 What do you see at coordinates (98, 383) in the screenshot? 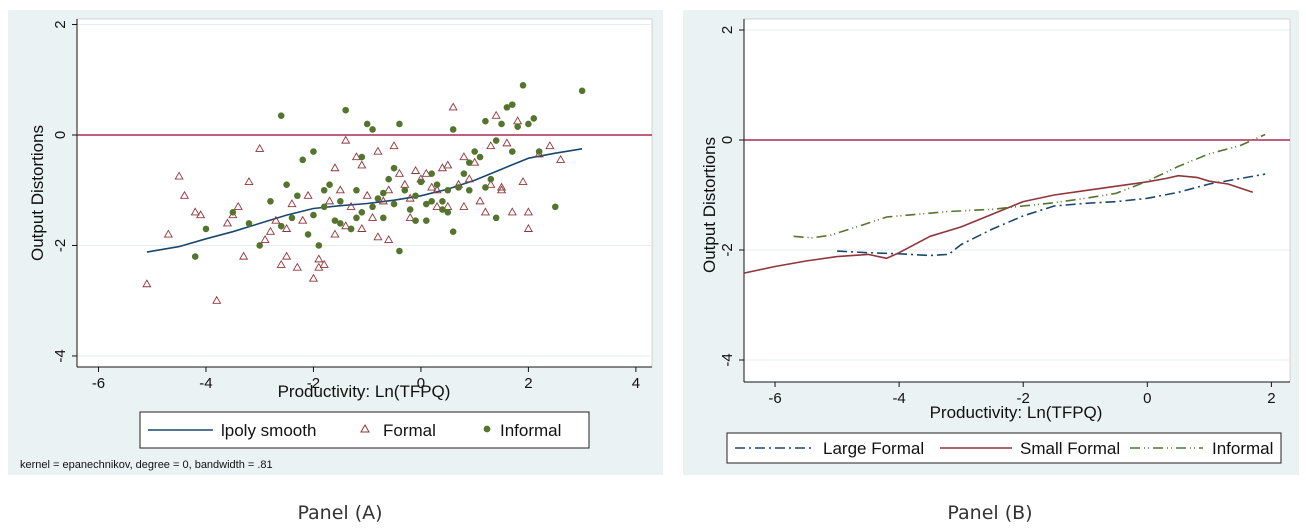
I see `a-x-tick-label: -6` at bounding box center [98, 383].